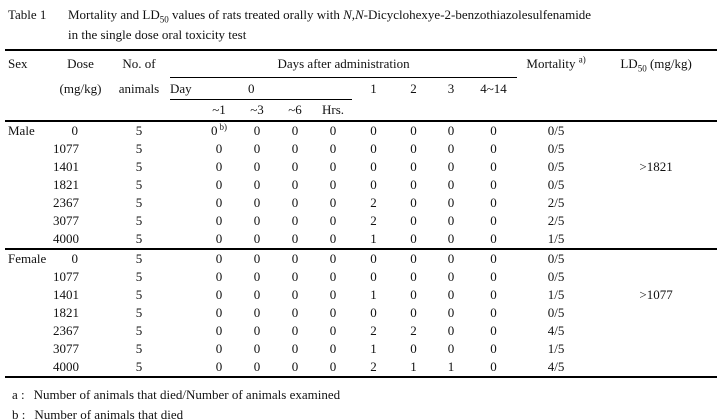 The image size is (723, 419). Describe the element at coordinates (21, 130) in the screenshot. I see `sex-cell: Male` at that location.